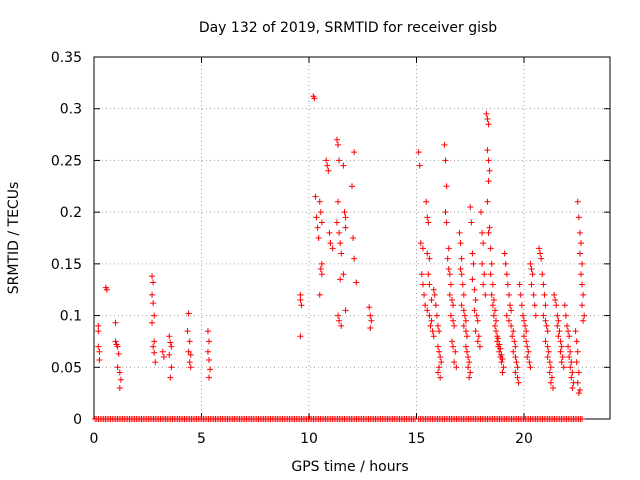 The width and height of the screenshot is (640, 480). What do you see at coordinates (66, 265) in the screenshot?
I see `y-tick-label: 0.15` at bounding box center [66, 265].